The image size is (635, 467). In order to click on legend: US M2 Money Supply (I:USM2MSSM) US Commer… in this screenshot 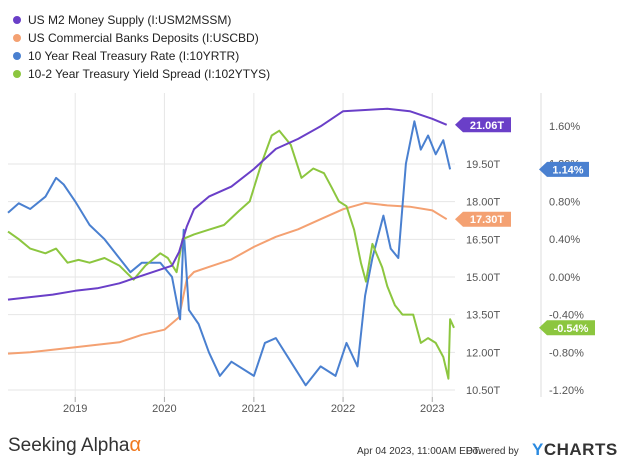, I will do `click(141, 47)`.